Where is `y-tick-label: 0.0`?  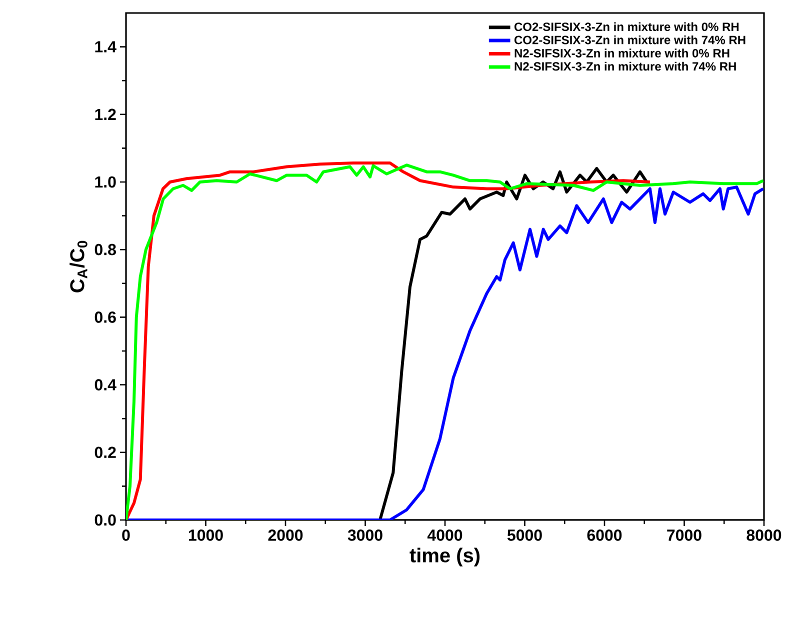 y-tick-label: 0.0 is located at coordinates (105, 520).